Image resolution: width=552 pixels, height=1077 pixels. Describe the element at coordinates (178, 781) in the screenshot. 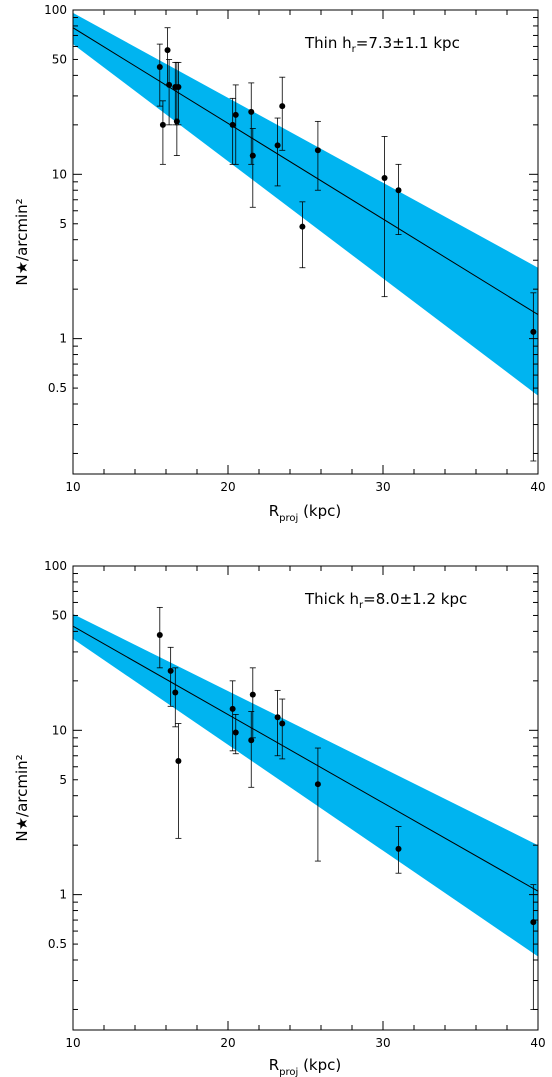

I see `data-point` at that location.